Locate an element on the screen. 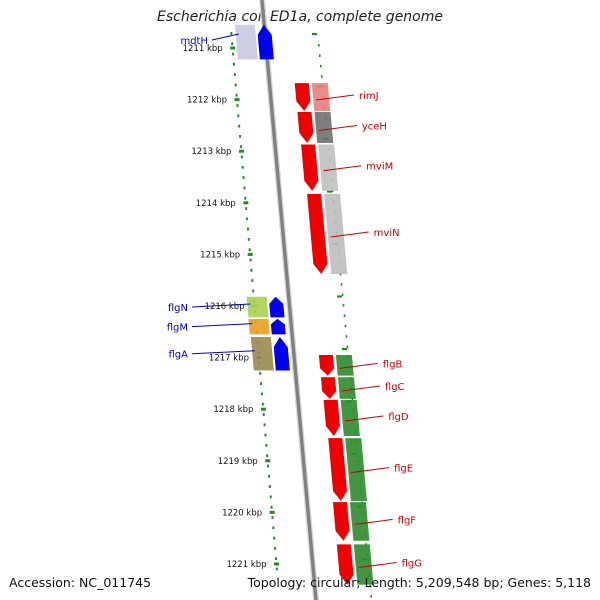  flgE-gene is located at coordinates (338, 470).